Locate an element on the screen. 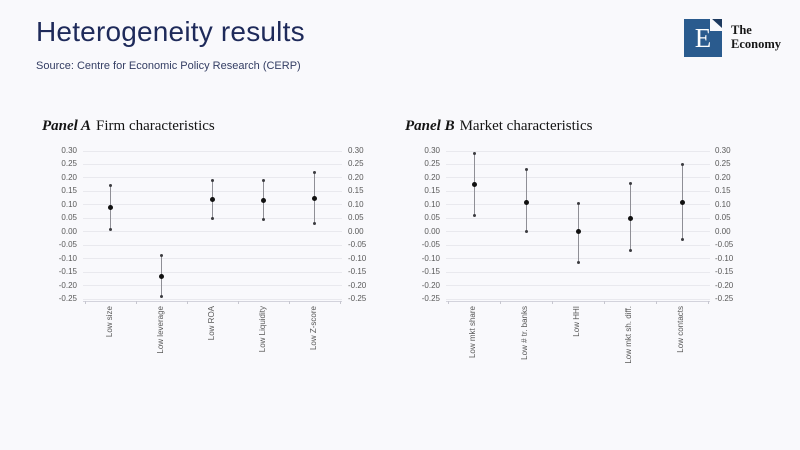 The height and width of the screenshot is (450, 800). logo-flag-icon is located at coordinates (716, 25).